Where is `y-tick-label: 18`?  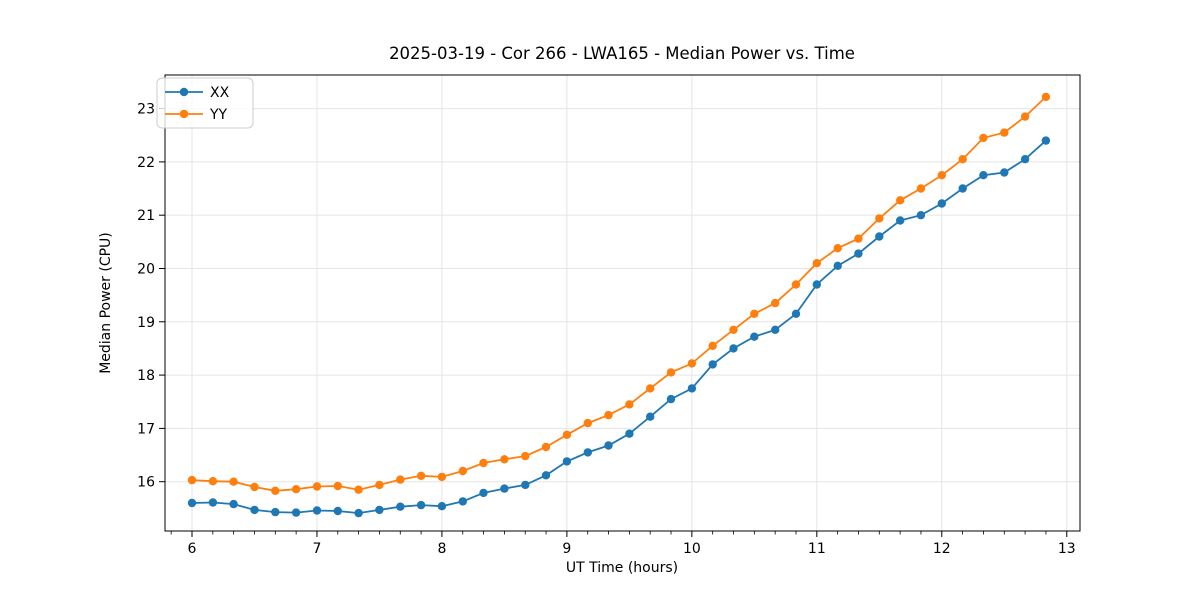
y-tick-label: 18 is located at coordinates (146, 376).